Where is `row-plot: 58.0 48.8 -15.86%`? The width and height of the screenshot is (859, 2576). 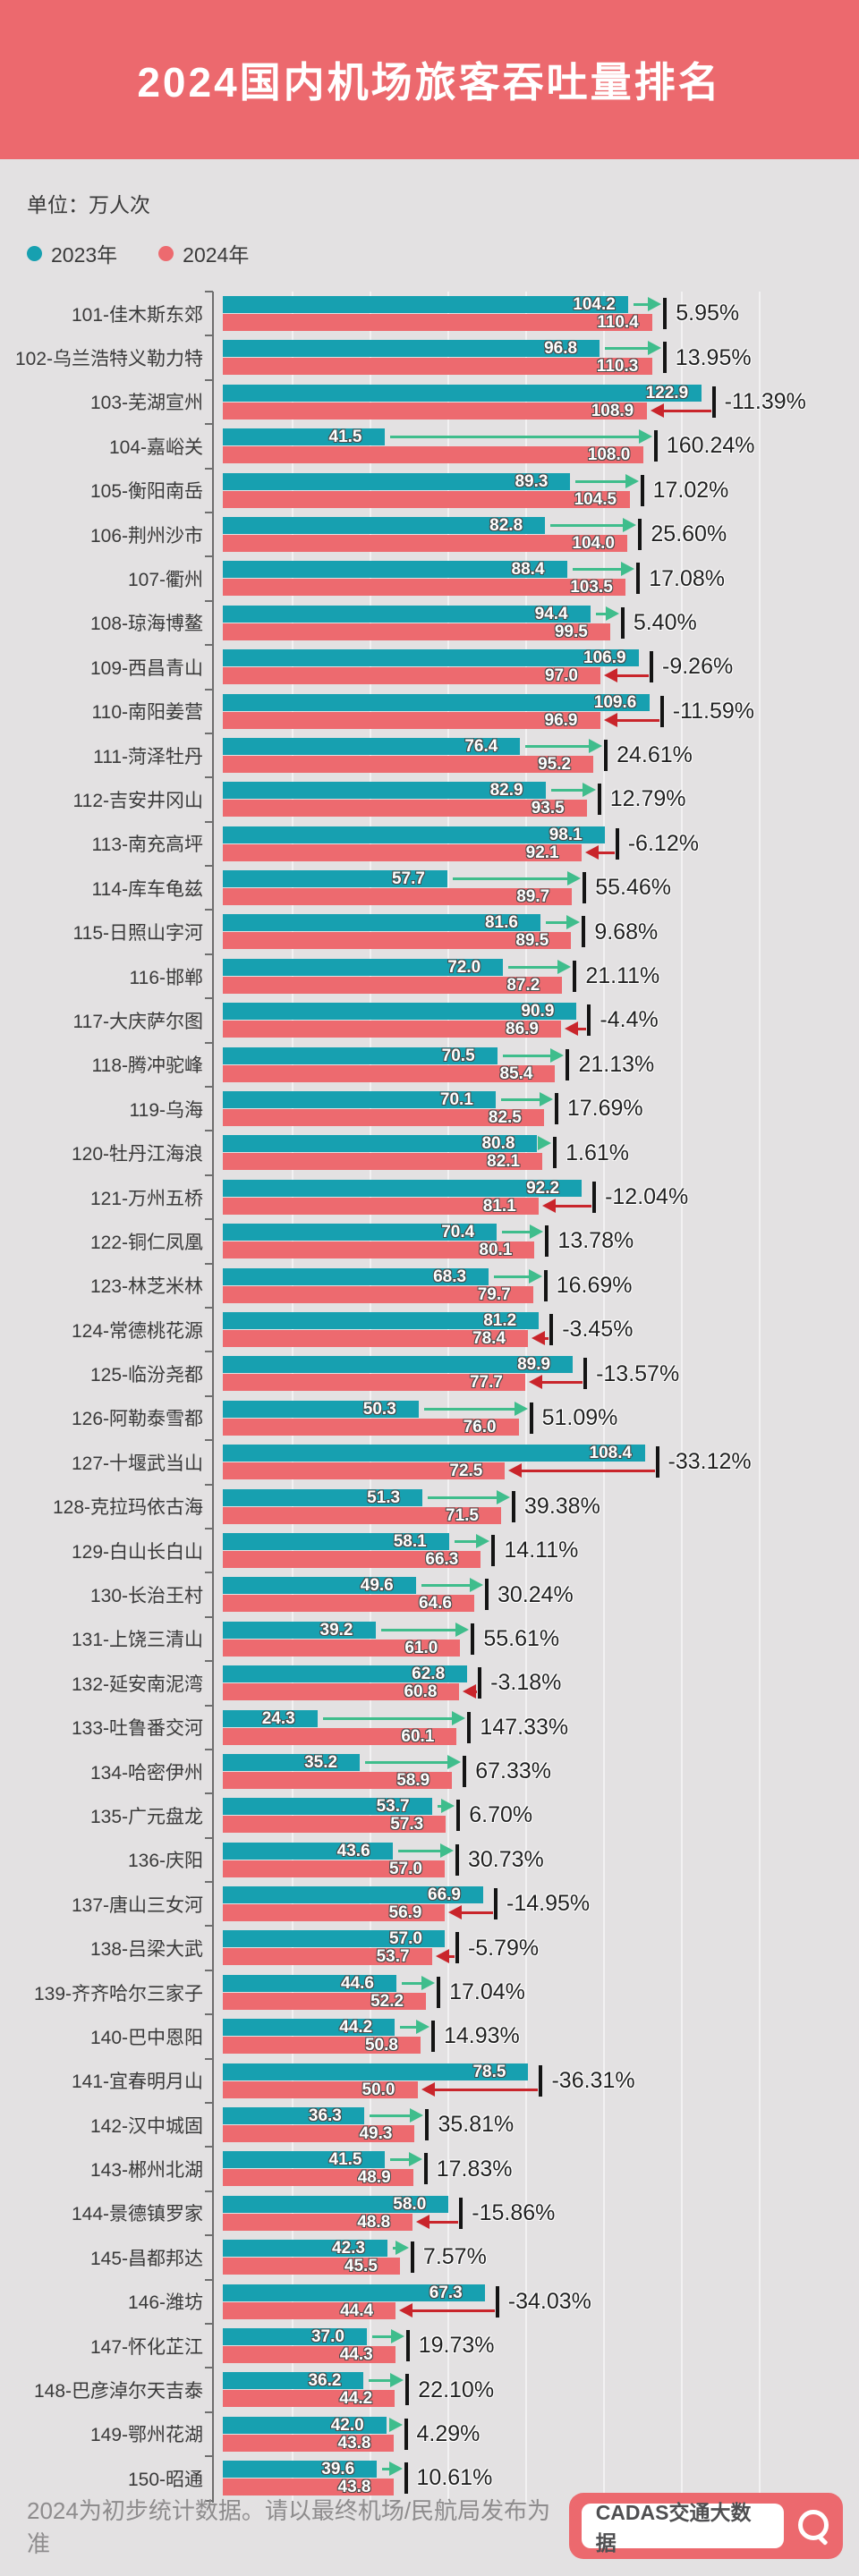 row-plot: 58.0 48.8 -15.86% is located at coordinates (541, 2213).